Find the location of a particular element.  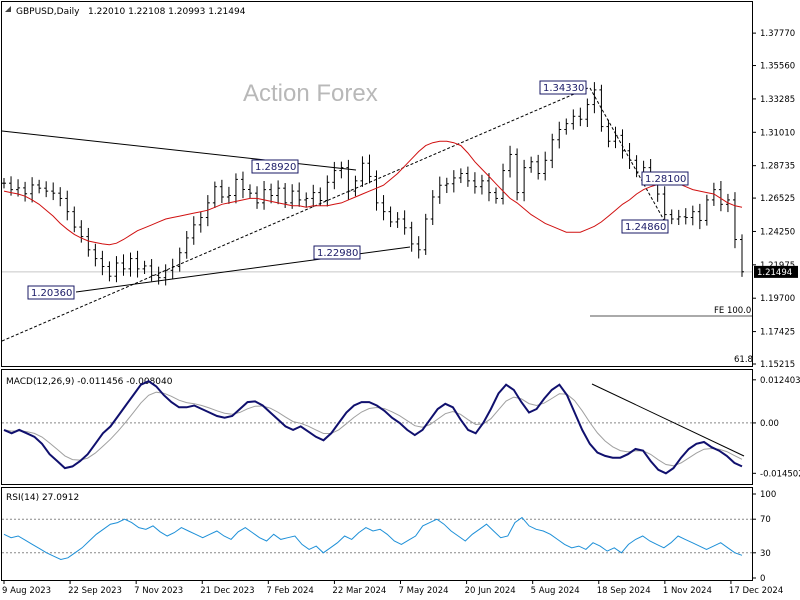

annotation-label: 1.22980 is located at coordinates (337, 253).